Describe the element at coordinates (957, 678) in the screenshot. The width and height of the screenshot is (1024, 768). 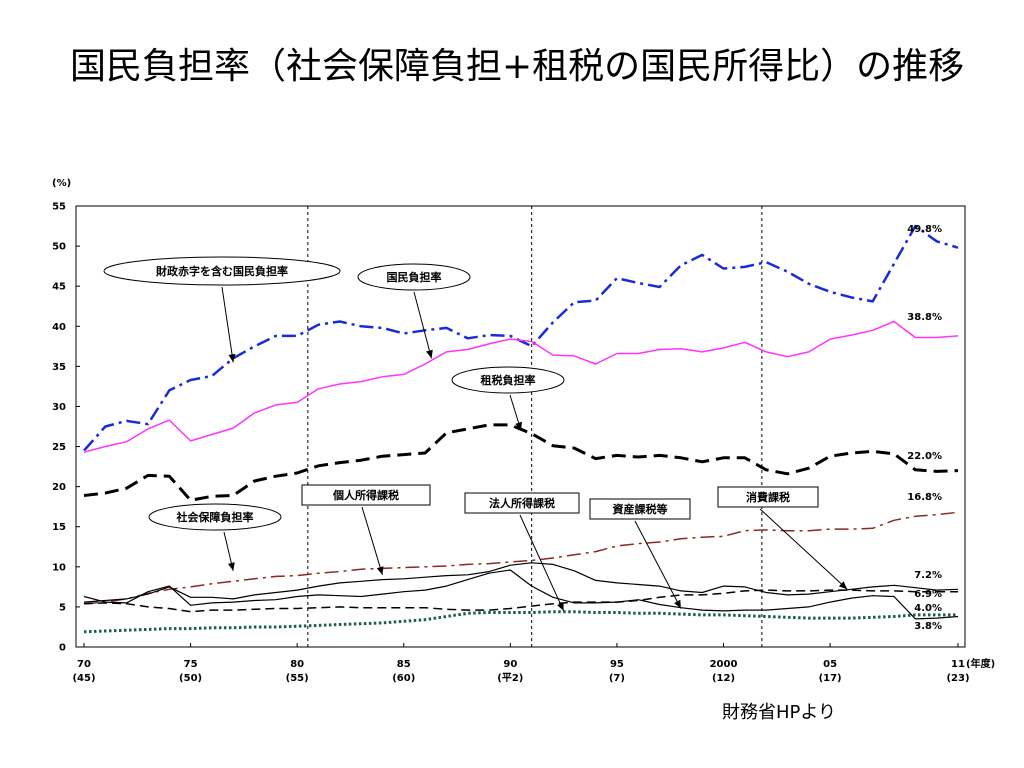
I see `x-tick-sublabel: (23)` at that location.